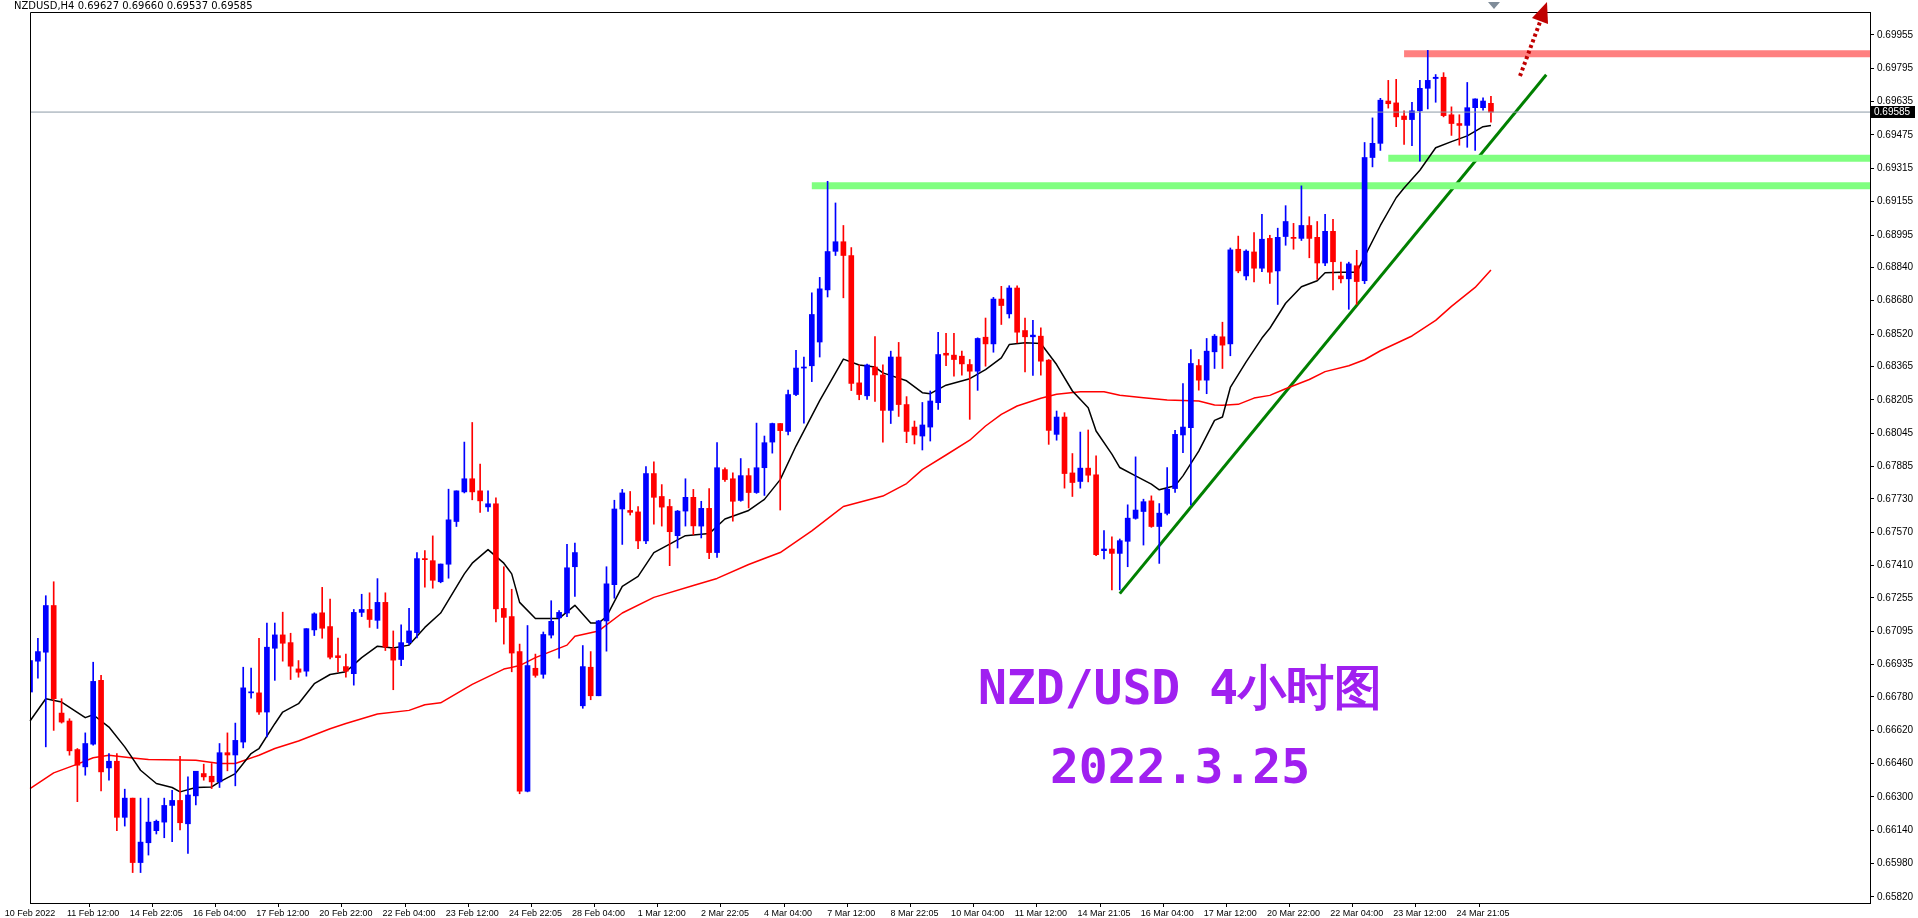 Image resolution: width=1918 pixels, height=918 pixels. I want to click on x-tick-label: 22 Feb 04:00, so click(409, 912).